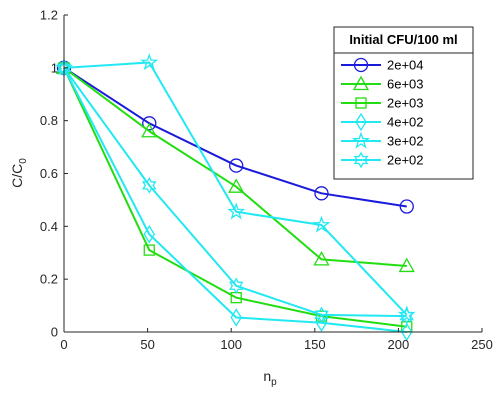 Image resolution: width=496 pixels, height=394 pixels. Describe the element at coordinates (382, 160) in the screenshot. I see `legend-entry: 2e+02` at that location.